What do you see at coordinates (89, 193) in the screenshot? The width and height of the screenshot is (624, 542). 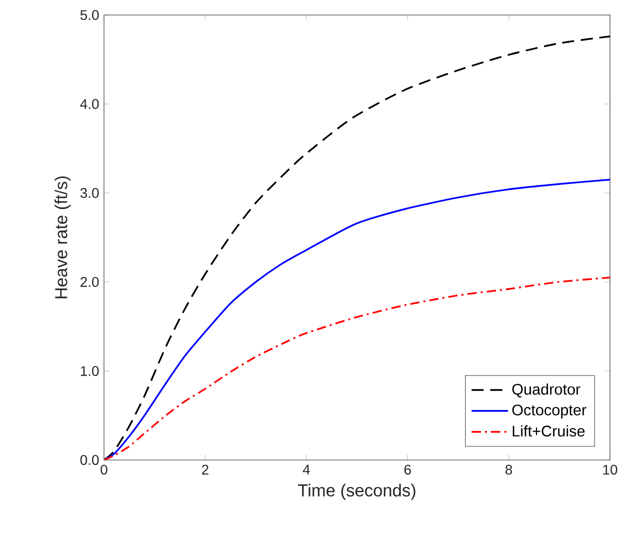 I see `y-tick-label: 3.0` at bounding box center [89, 193].